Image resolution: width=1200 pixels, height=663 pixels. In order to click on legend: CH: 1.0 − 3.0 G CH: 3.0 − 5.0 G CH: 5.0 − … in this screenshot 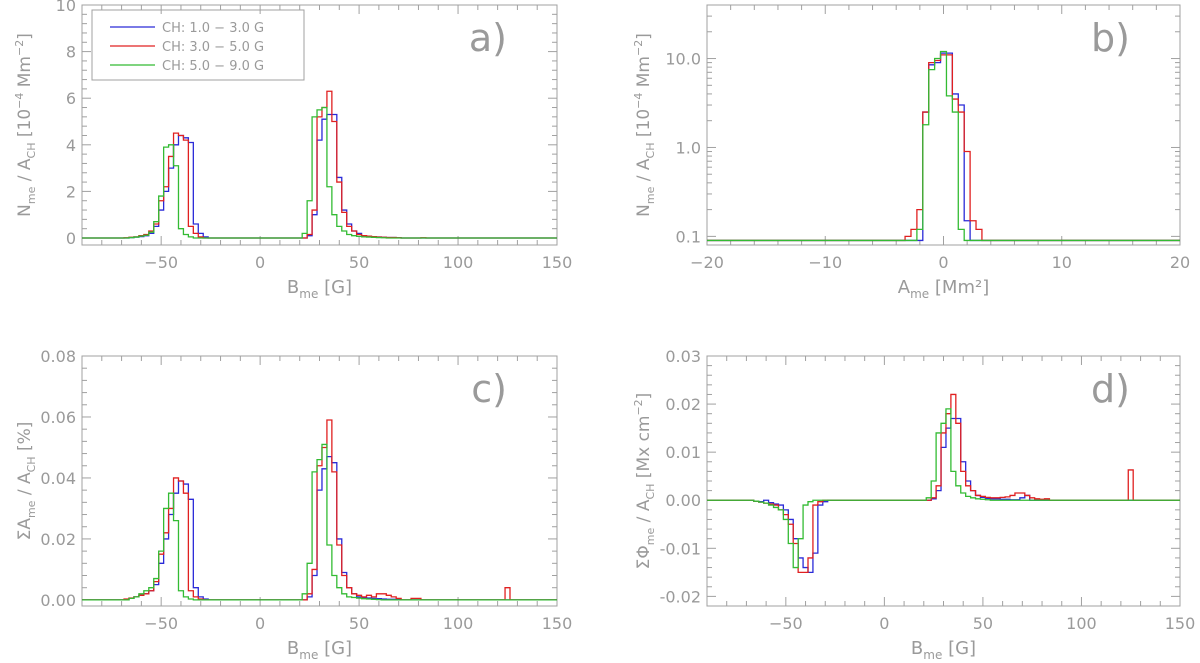, I will do `click(198, 45)`.